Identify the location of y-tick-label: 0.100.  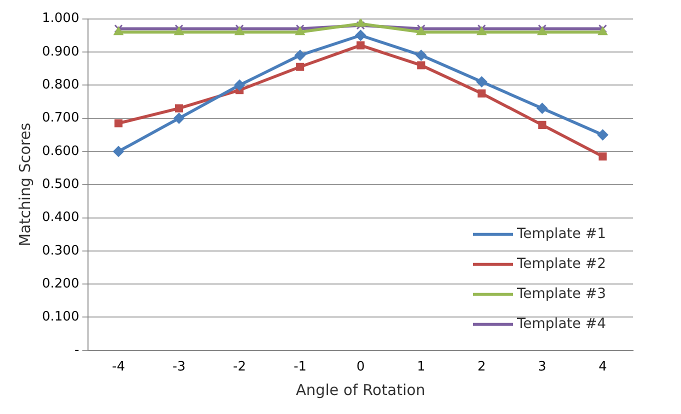
(61, 317).